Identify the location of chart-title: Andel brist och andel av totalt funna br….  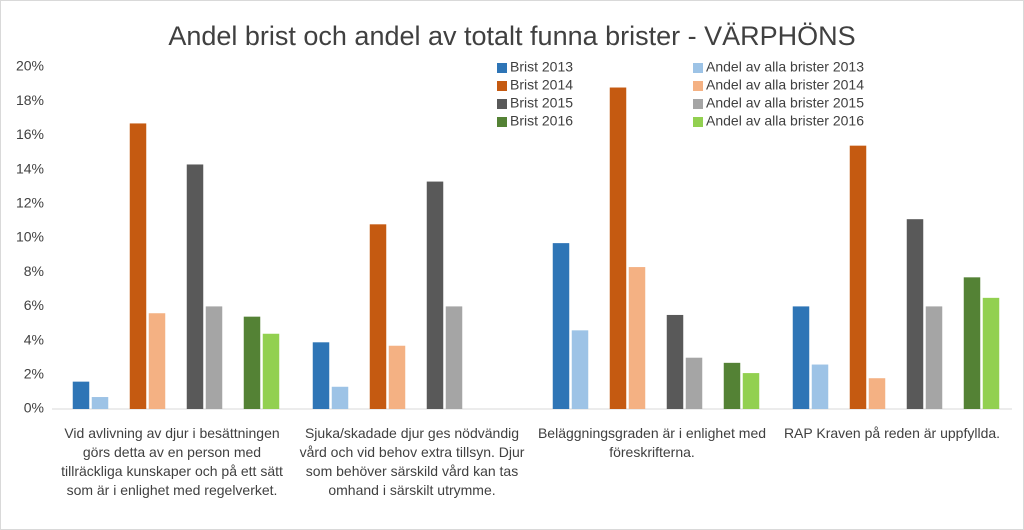
(511, 36).